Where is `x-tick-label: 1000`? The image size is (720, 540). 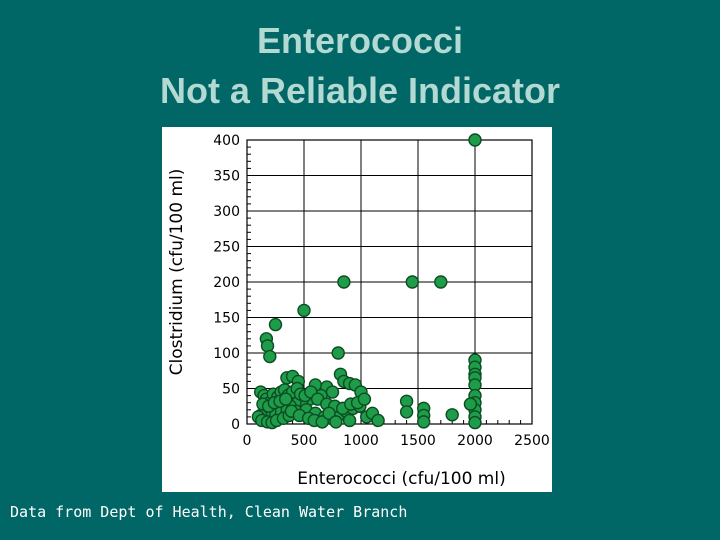 x-tick-label: 1000 is located at coordinates (361, 441).